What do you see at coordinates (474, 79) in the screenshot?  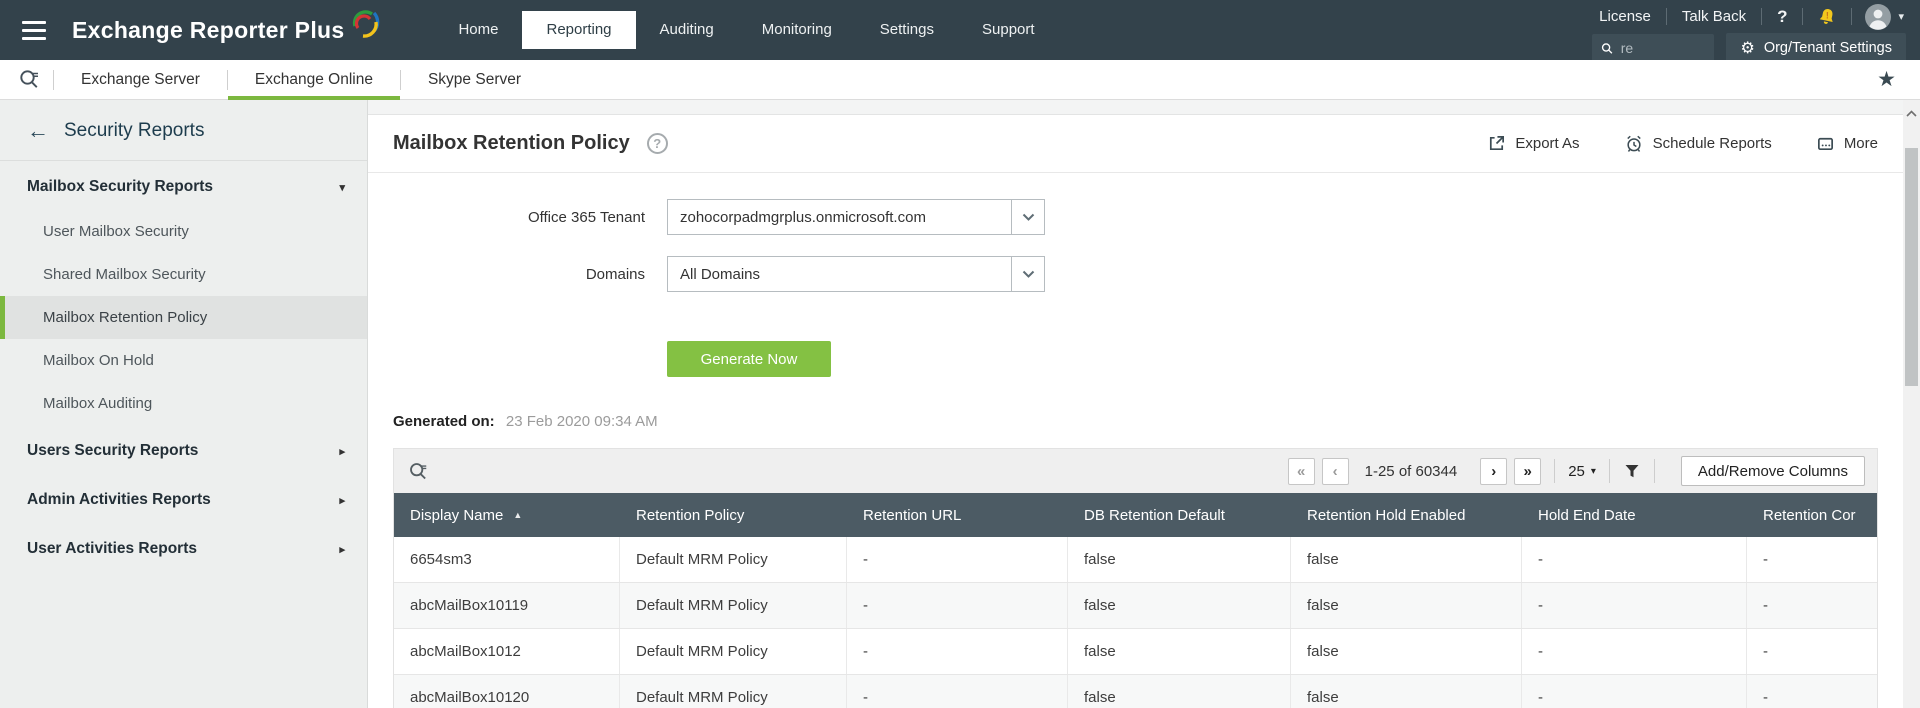 I see `tab-skype-server: Skype Server` at bounding box center [474, 79].